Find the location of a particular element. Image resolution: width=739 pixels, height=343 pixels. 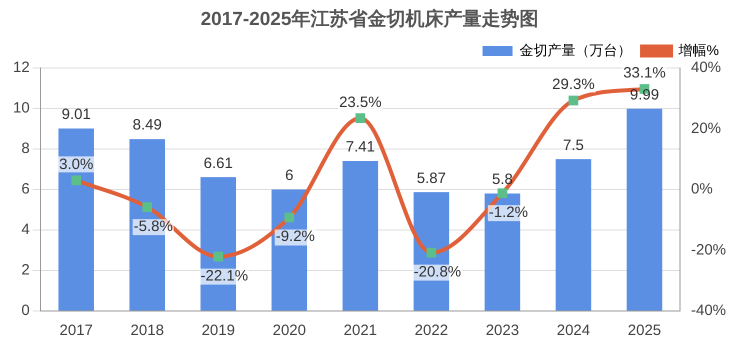

x-tick-label: 2021 is located at coordinates (361, 331).